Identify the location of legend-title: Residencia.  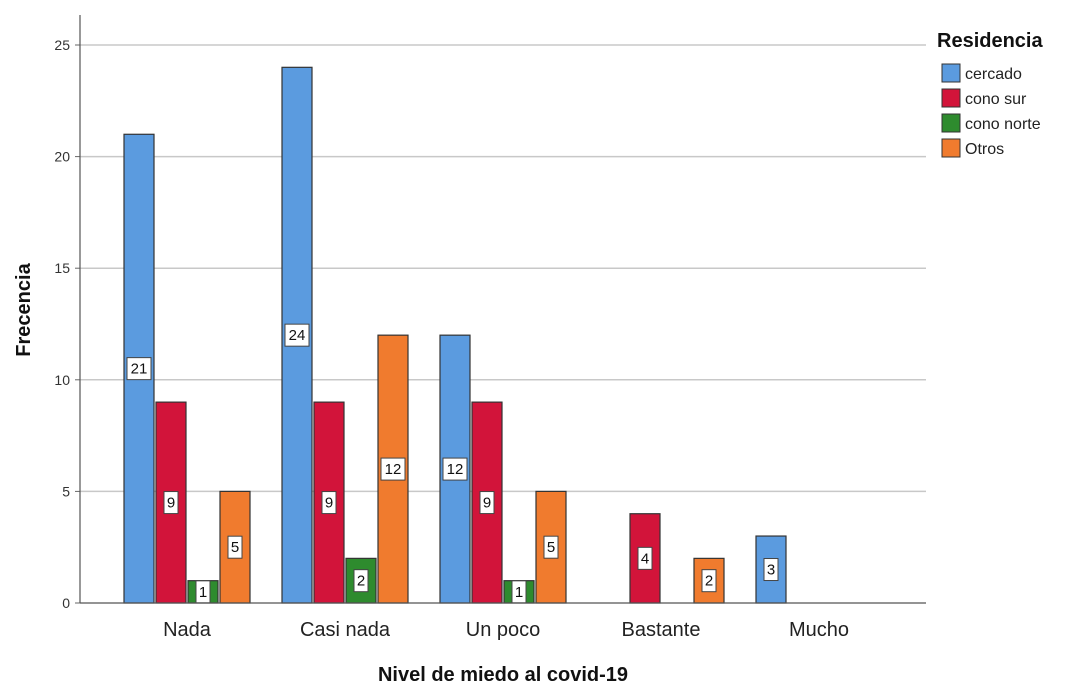
(990, 41).